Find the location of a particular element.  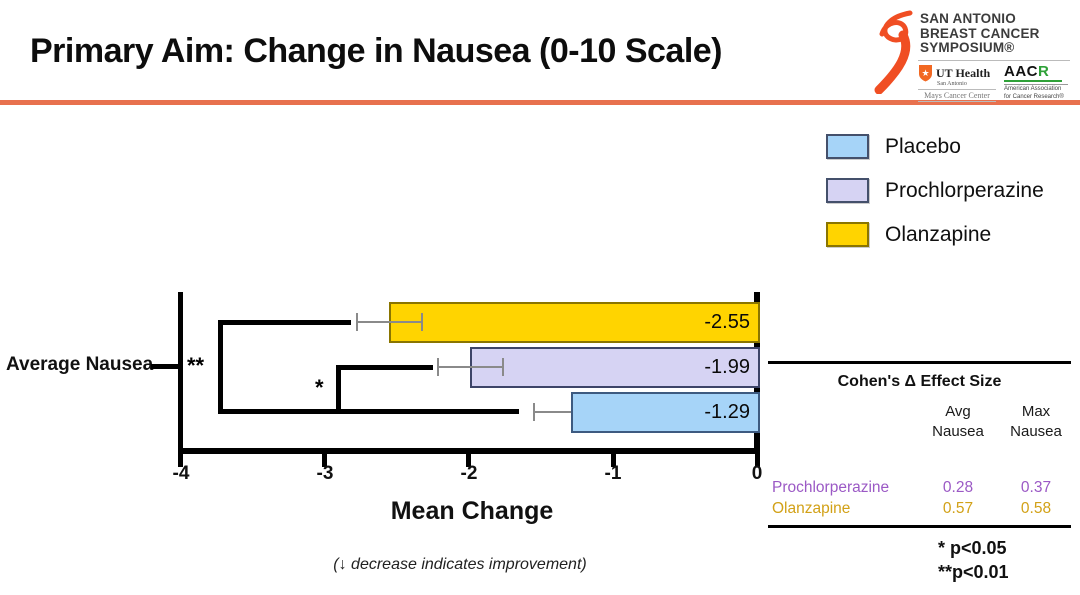

bar-value-label: -1.29 is located at coordinates (727, 411).